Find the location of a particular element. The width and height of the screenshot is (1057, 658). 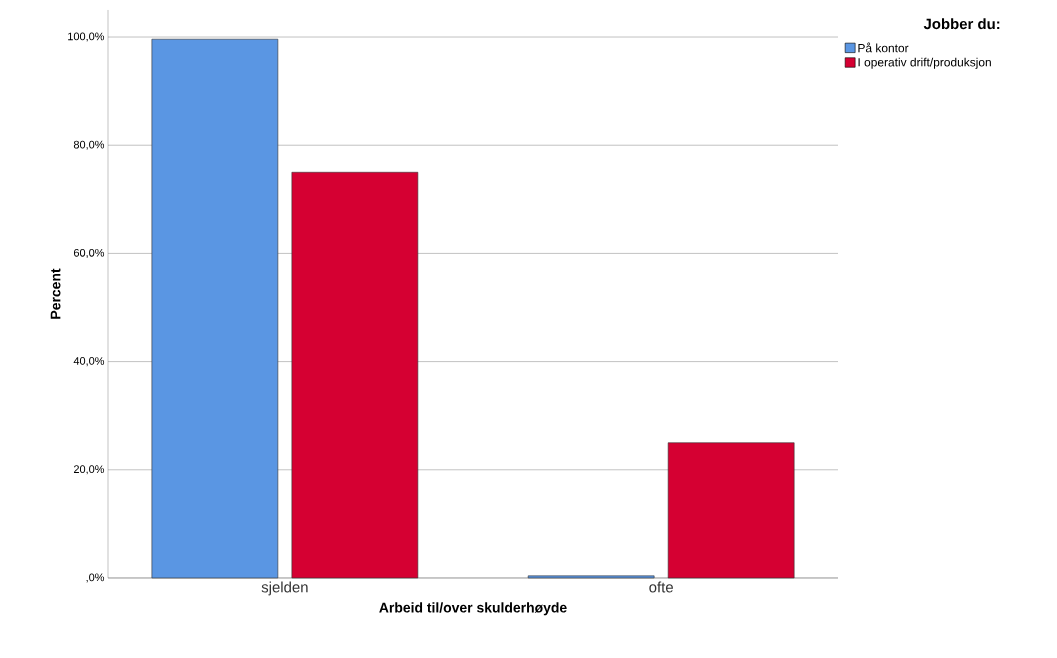

y-tick-label: ,0% is located at coordinates (95, 578).